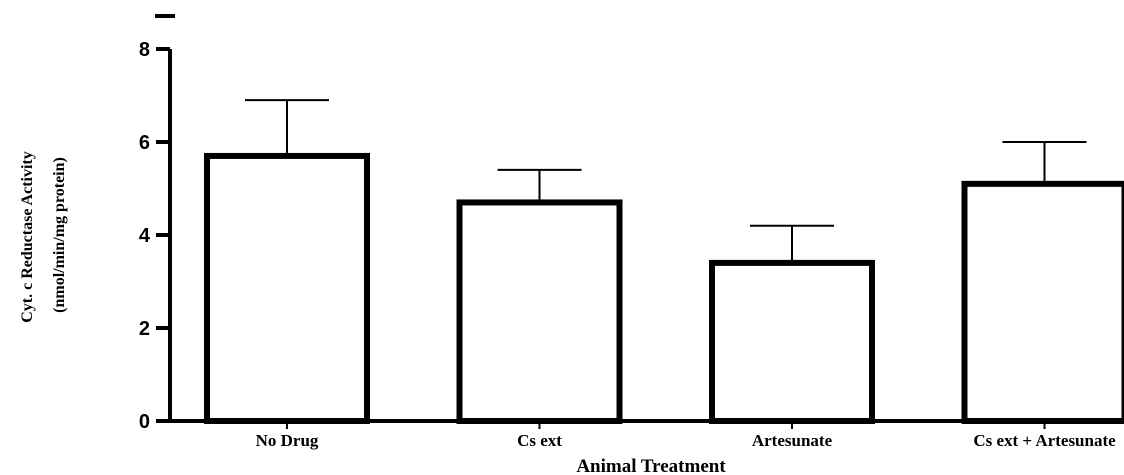  I want to click on y-axis-label-line-1: Cyt. c Reductase Activity, so click(27, 237).